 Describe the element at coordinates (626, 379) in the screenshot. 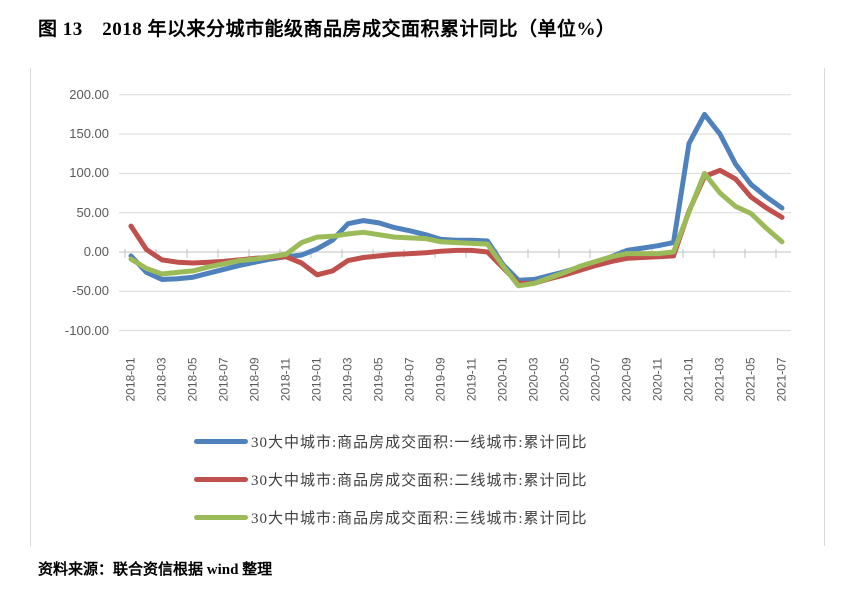

I see `x-tick-label: 2020-09` at that location.